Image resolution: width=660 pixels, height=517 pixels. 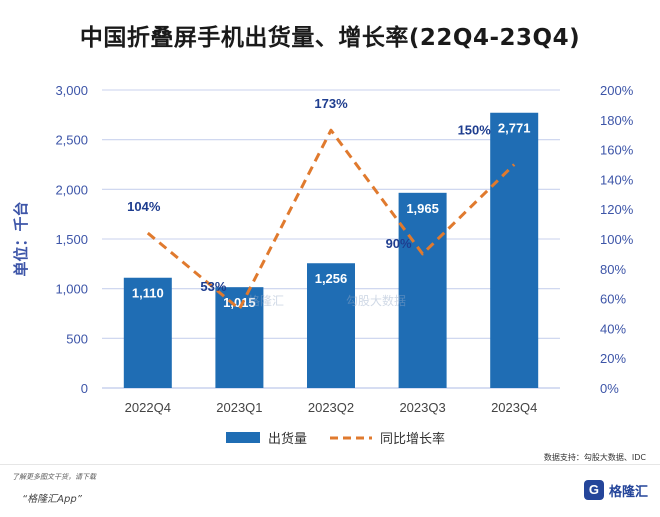 What do you see at coordinates (54, 477) in the screenshot?
I see `footer-download-hint: 了解更多图文干货，请下载` at bounding box center [54, 477].